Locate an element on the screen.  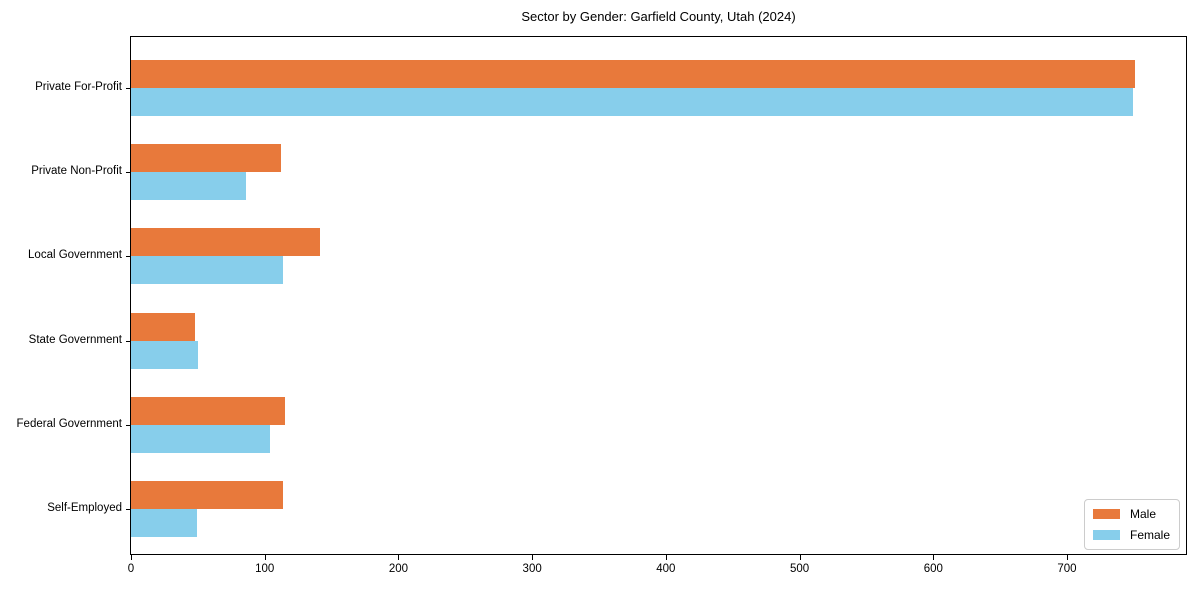
ytick-label-self-employed: Self-Employed is located at coordinates (84, 508).